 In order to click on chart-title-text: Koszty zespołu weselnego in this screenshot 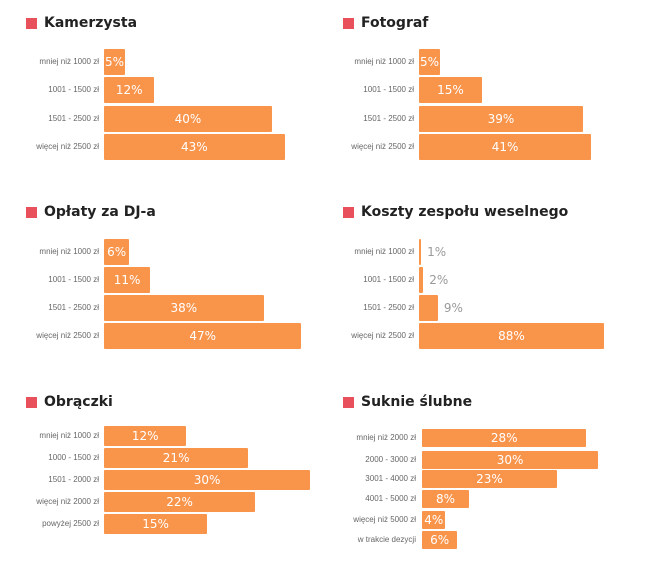, I will do `click(465, 212)`.